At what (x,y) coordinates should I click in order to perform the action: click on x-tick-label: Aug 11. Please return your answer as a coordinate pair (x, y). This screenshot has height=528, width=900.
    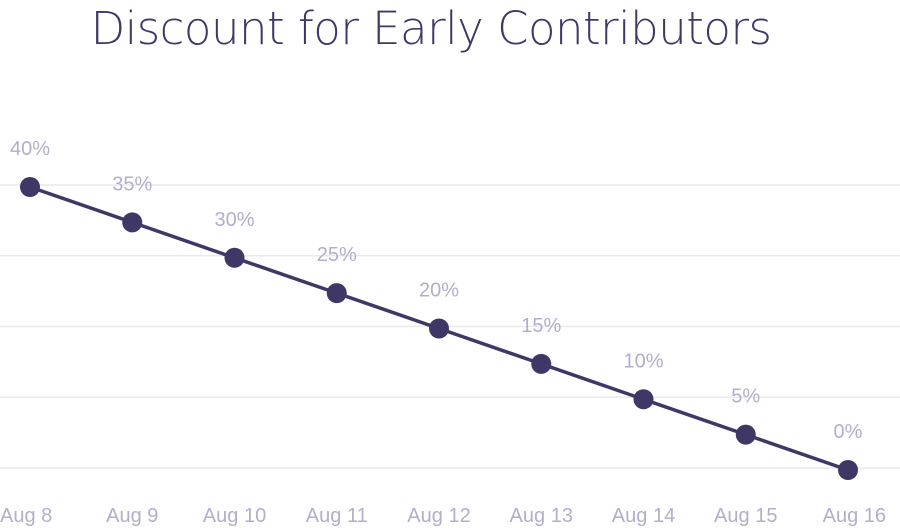
    Looking at the image, I should click on (337, 516).